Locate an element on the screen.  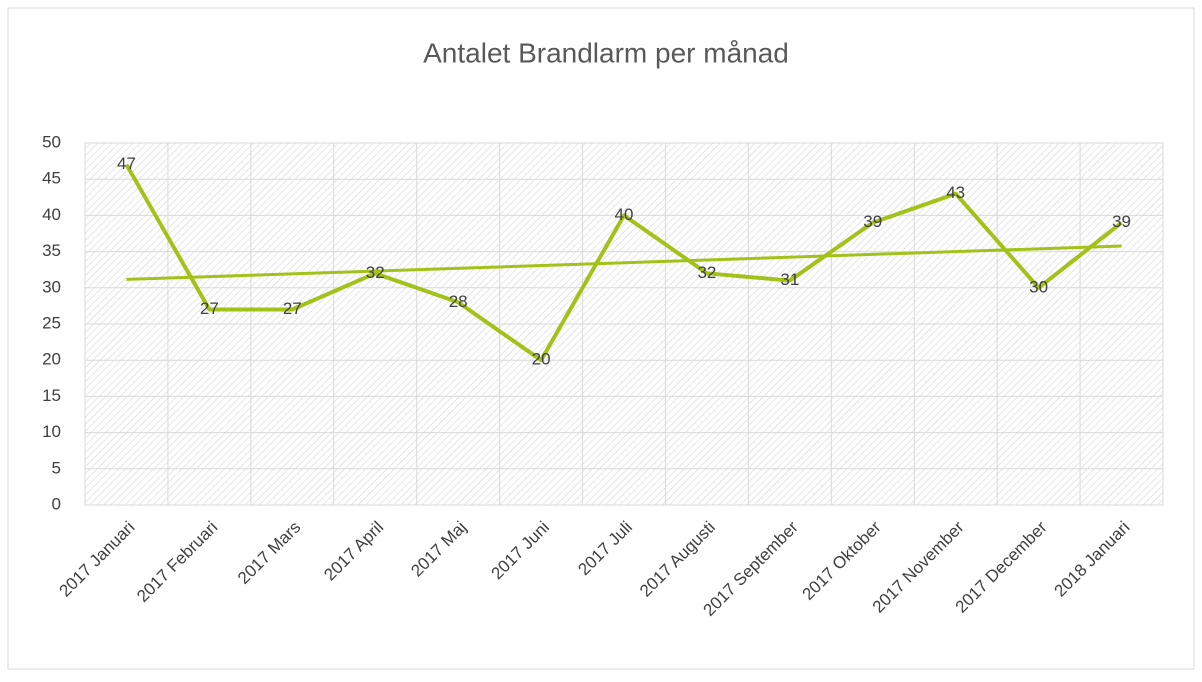
data-label: 31 is located at coordinates (789, 279).